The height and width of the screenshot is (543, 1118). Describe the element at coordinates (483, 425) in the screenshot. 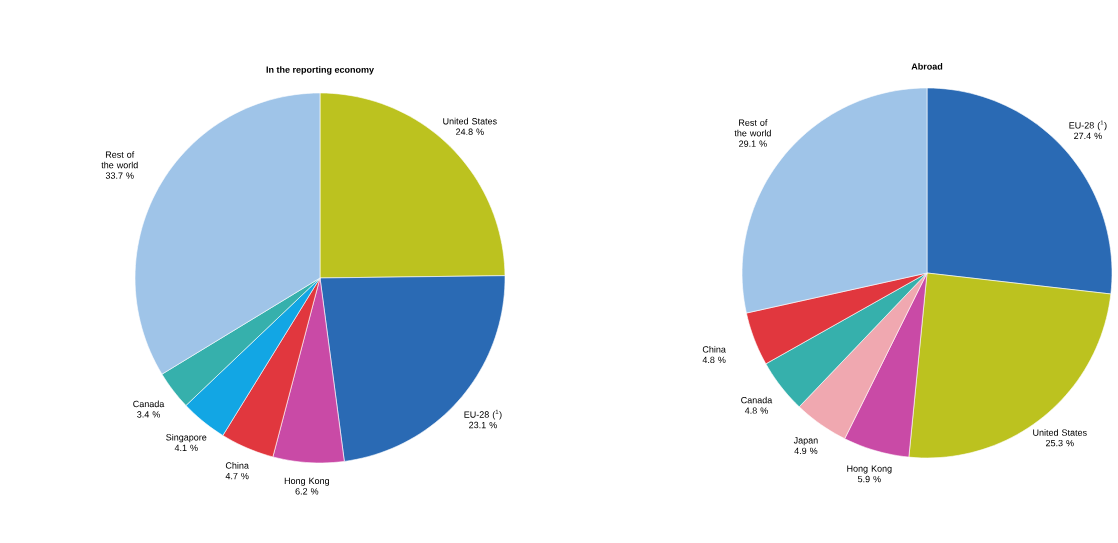

I see `data-label: 23.1 %` at that location.